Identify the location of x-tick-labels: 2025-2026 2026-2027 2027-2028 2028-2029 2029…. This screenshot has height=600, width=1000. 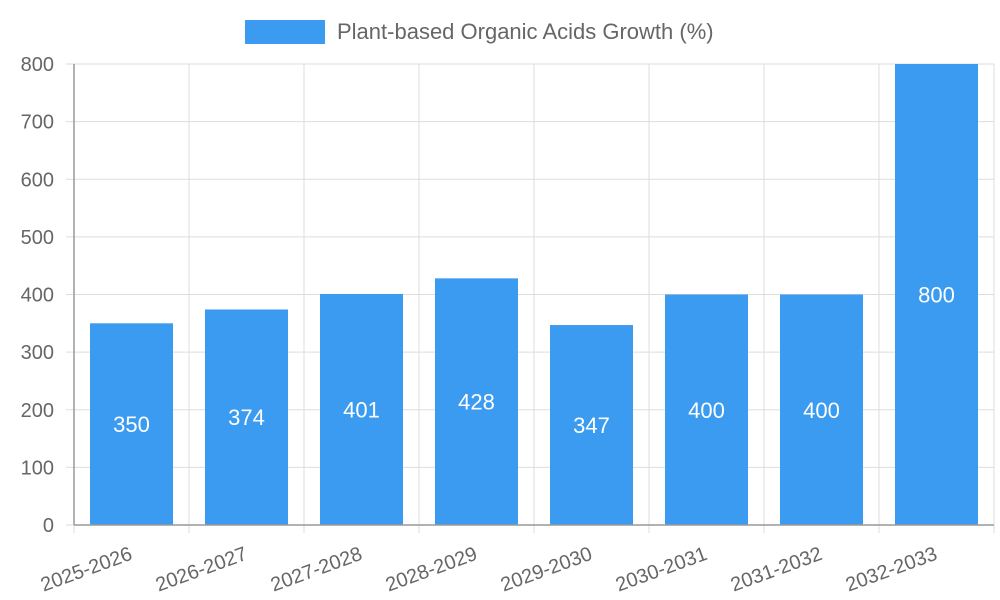
(489, 569).